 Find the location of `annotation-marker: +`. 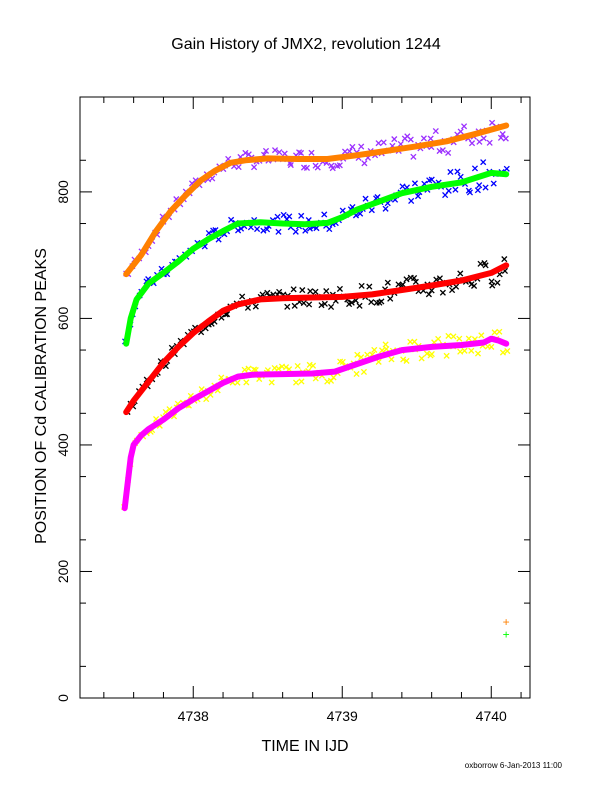

annotation-marker: + is located at coordinates (506, 622).